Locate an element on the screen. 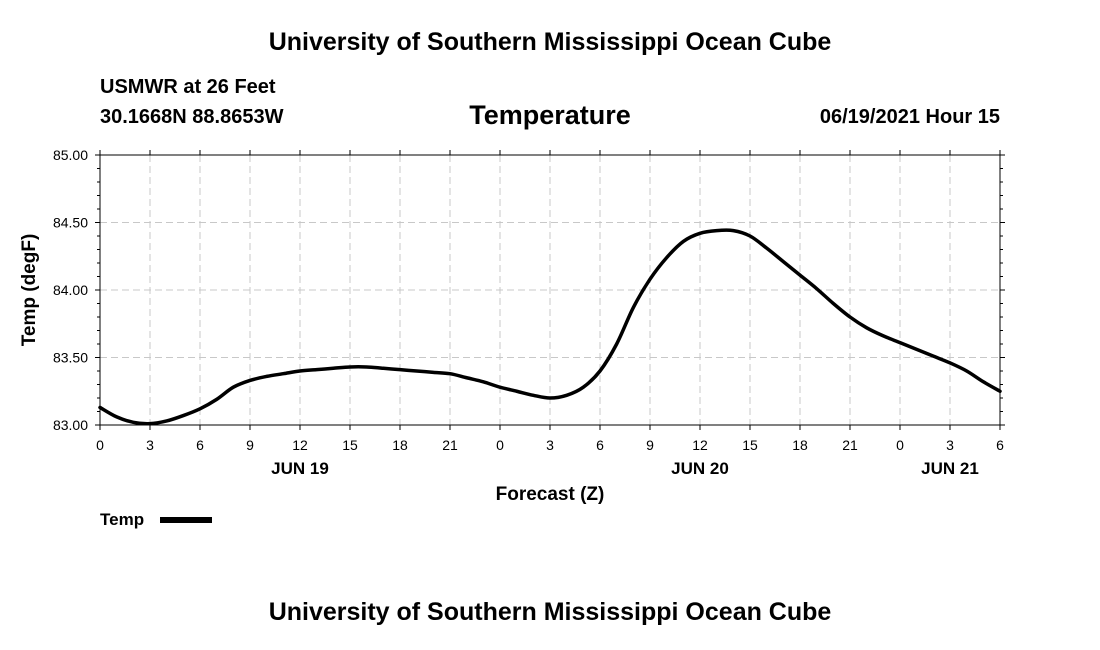 The height and width of the screenshot is (650, 1100). chart-timestamp: 06/19/2021 Hour 15 is located at coordinates (909, 117).